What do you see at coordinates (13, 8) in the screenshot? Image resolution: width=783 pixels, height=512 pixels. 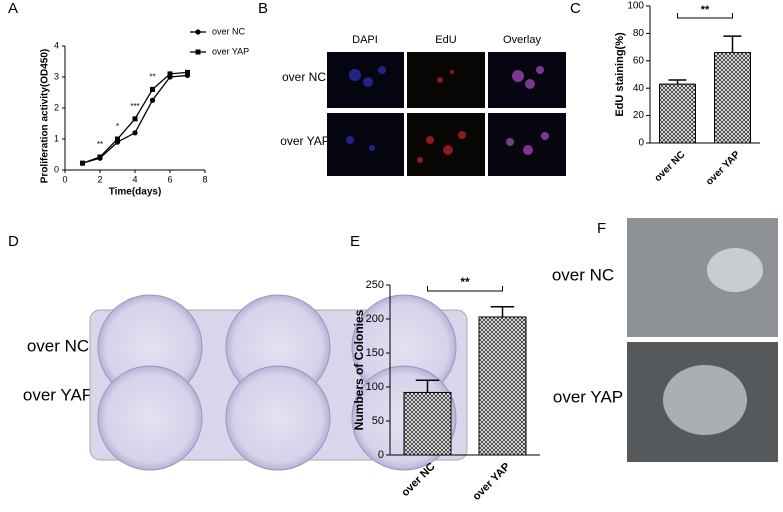 I see `panel-letter: A` at bounding box center [13, 8].